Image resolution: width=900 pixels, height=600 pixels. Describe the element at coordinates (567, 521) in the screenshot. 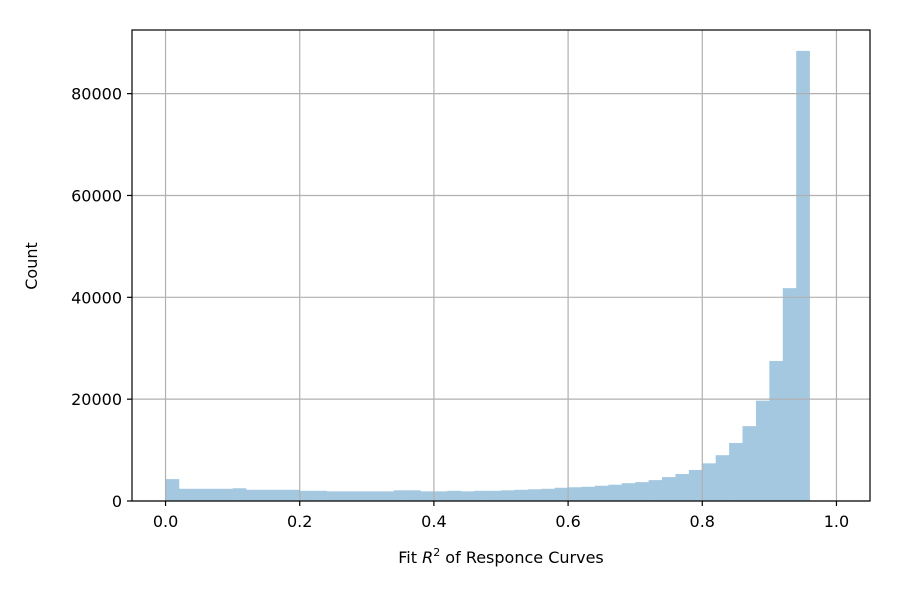

I see `x-tick-label: 0.6` at that location.